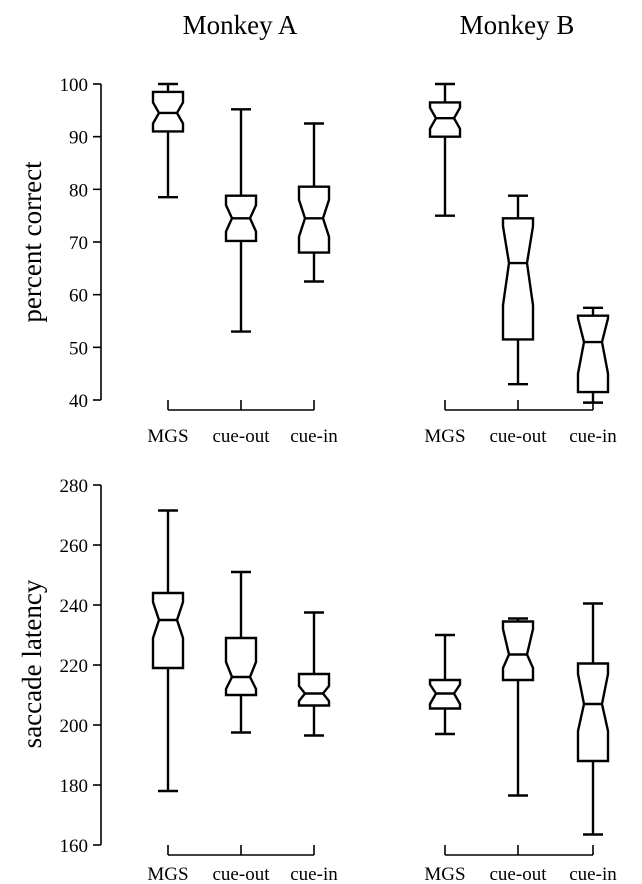 The width and height of the screenshot is (642, 884). Describe the element at coordinates (74, 786) in the screenshot. I see `y-tick-label: 180` at that location.